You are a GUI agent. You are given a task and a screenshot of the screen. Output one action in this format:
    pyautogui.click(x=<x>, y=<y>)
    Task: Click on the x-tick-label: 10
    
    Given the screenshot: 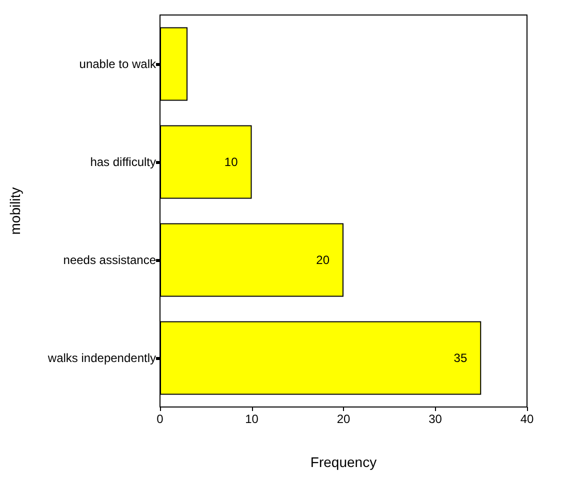 What is the action you would take?
    pyautogui.click(x=252, y=419)
    